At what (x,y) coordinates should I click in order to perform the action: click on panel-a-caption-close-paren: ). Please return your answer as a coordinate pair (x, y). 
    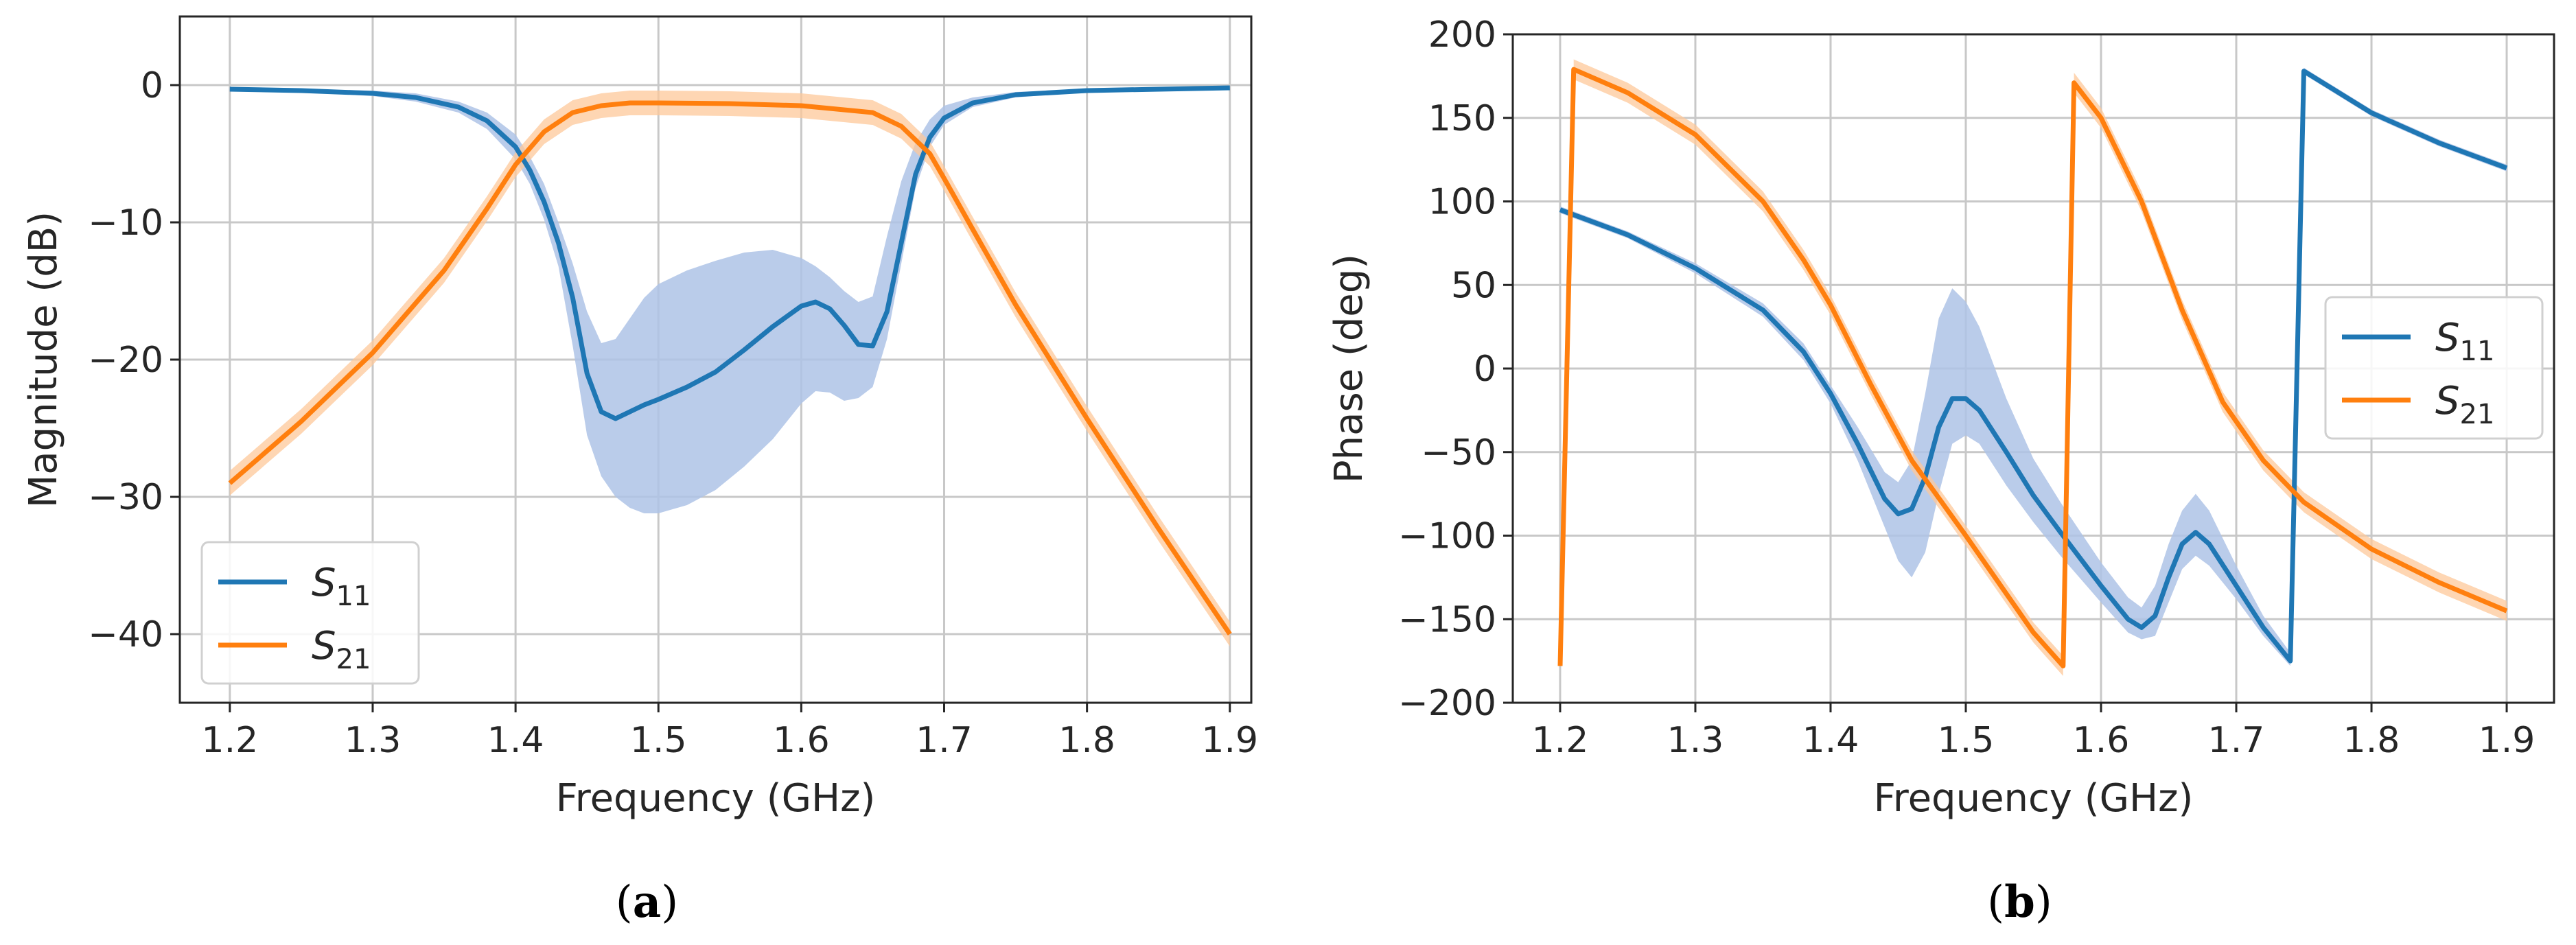
    Looking at the image, I should click on (669, 902).